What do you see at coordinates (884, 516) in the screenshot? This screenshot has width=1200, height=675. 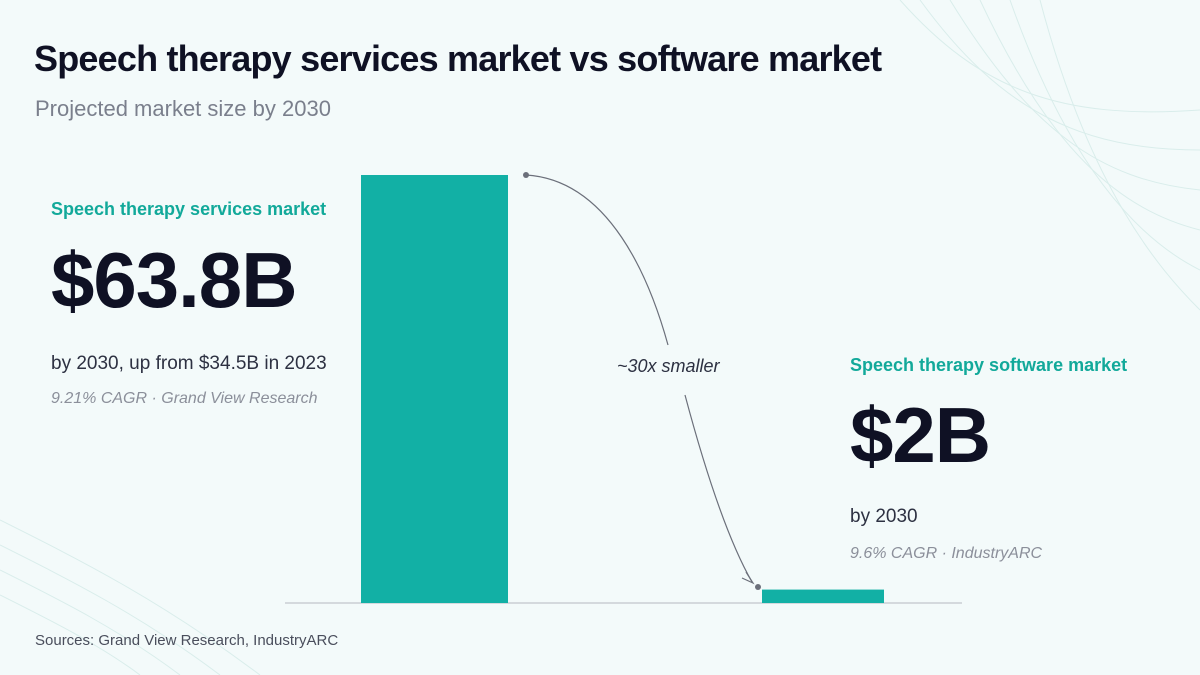 I see `software-market-description: by 2030` at bounding box center [884, 516].